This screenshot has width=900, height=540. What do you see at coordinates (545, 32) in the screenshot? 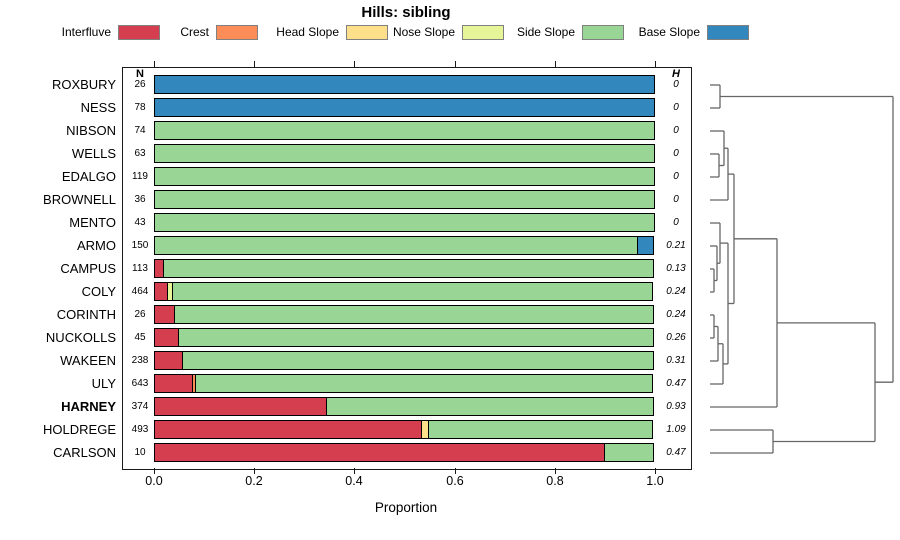
I see `legend-label: Side Slope` at bounding box center [545, 32].